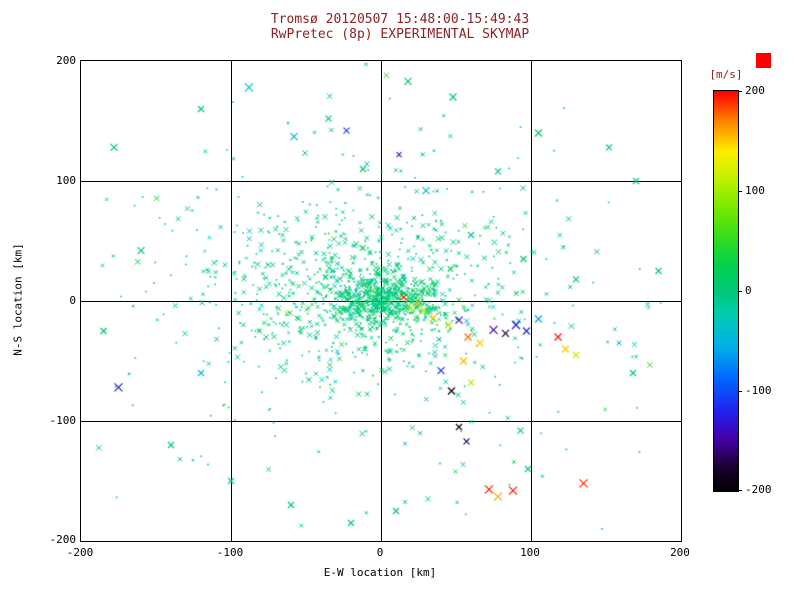  I want to click on colorbar-gradient, so click(727, 291).